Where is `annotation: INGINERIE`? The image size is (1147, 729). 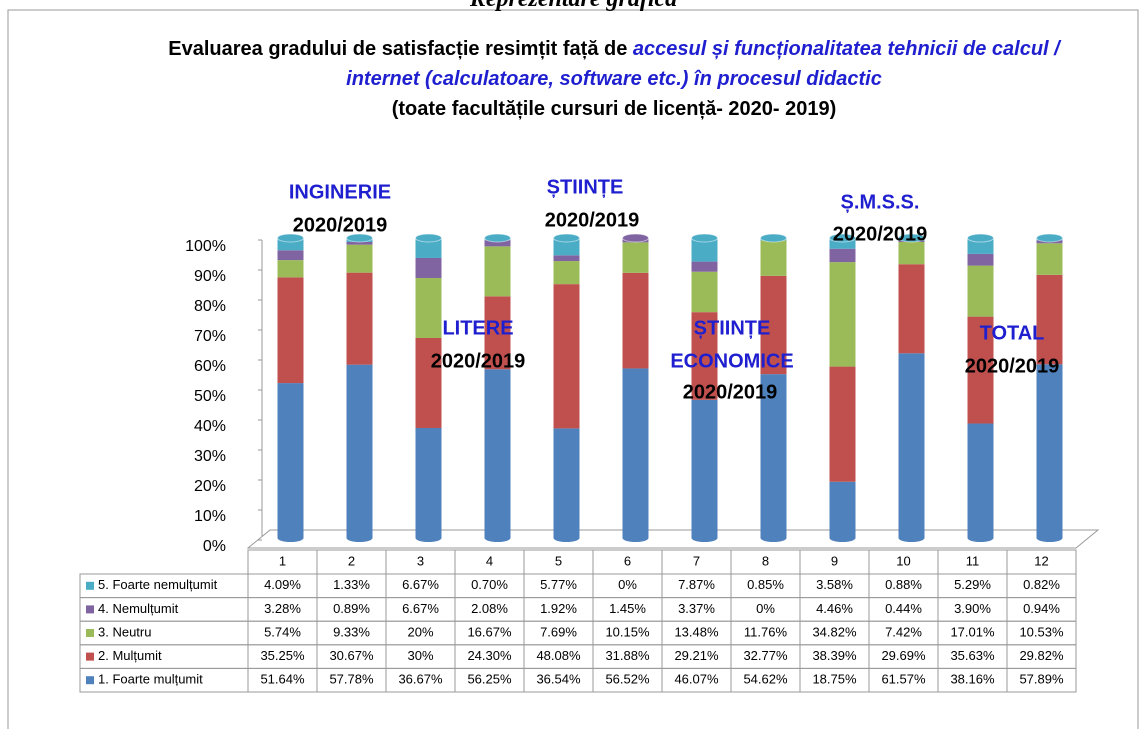
annotation: INGINERIE is located at coordinates (340, 192).